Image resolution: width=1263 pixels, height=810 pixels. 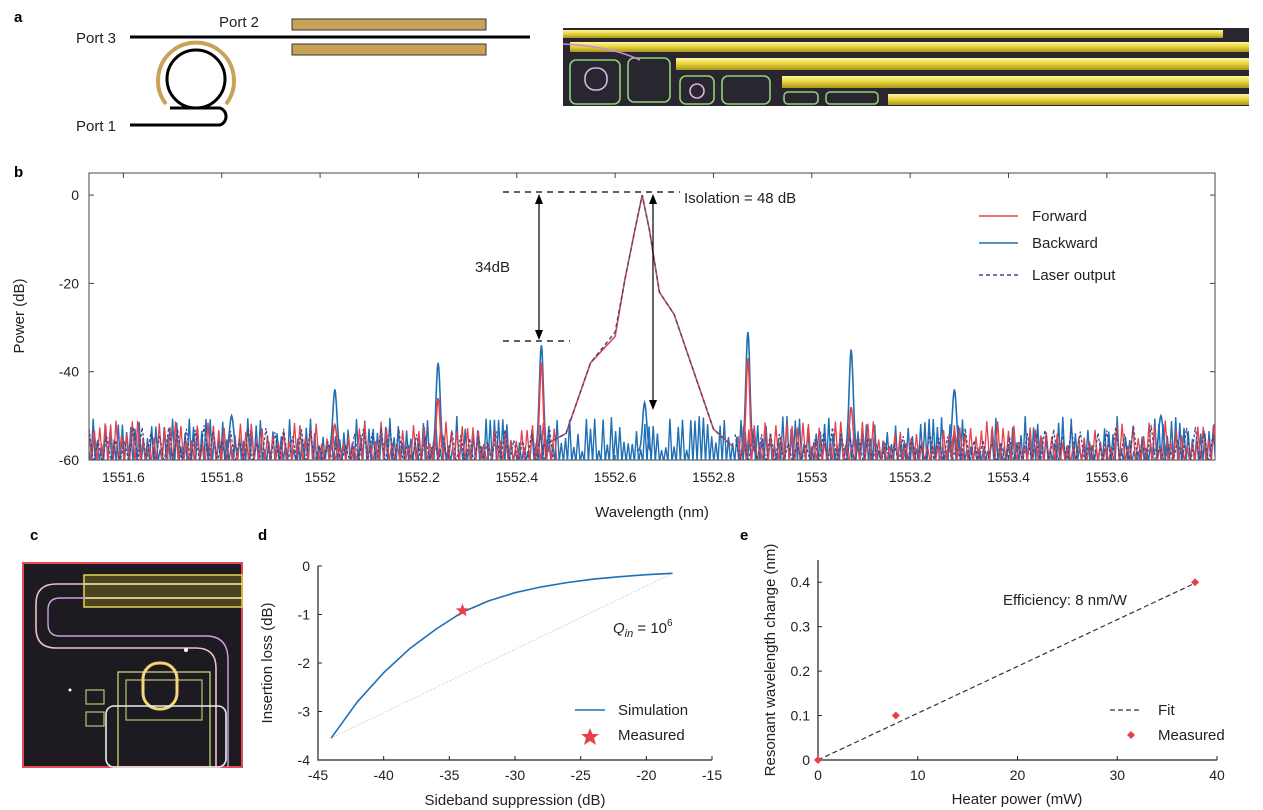 I want to click on x-tick-label: 1553.4, so click(x=1008, y=477).